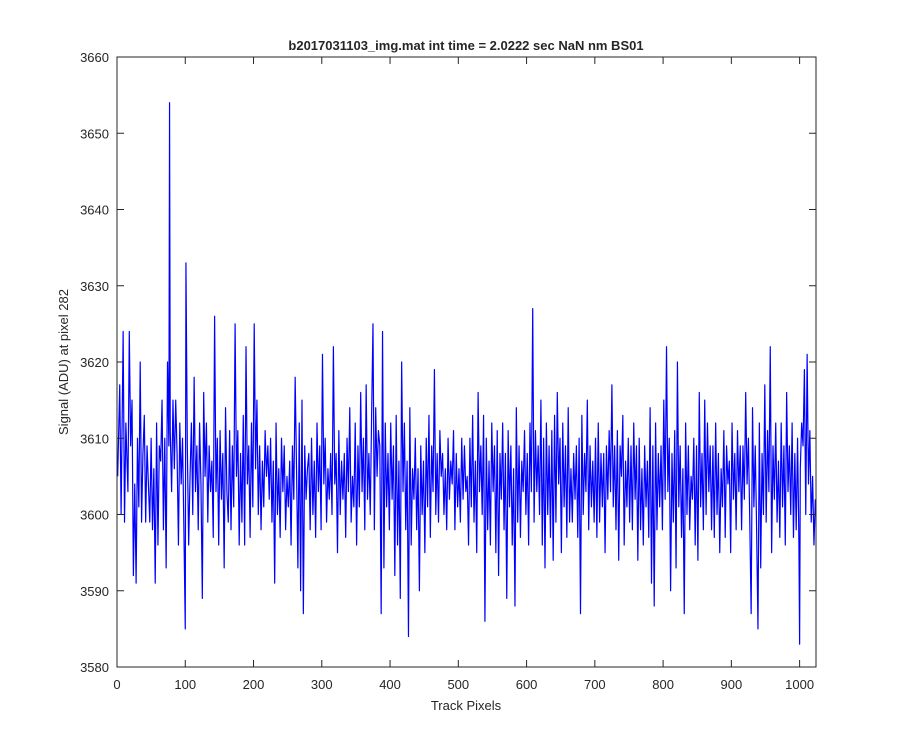  I want to click on x-tick-label: 800, so click(663, 684).